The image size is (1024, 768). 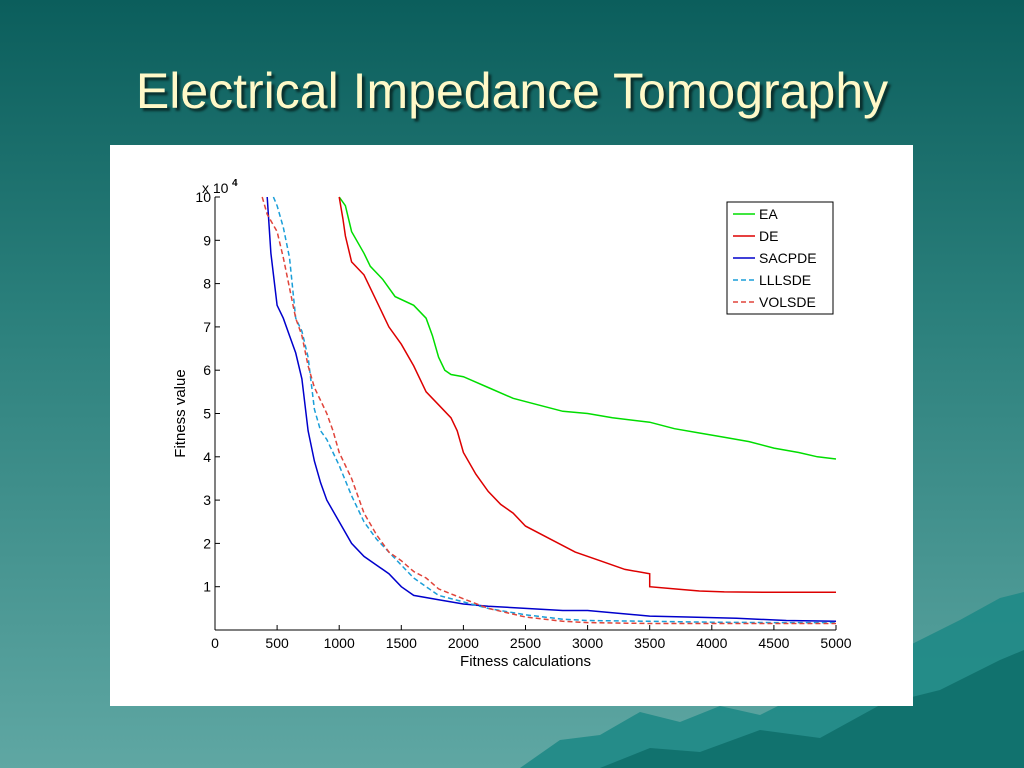 I want to click on x-tick-label: 0, so click(x=215, y=643).